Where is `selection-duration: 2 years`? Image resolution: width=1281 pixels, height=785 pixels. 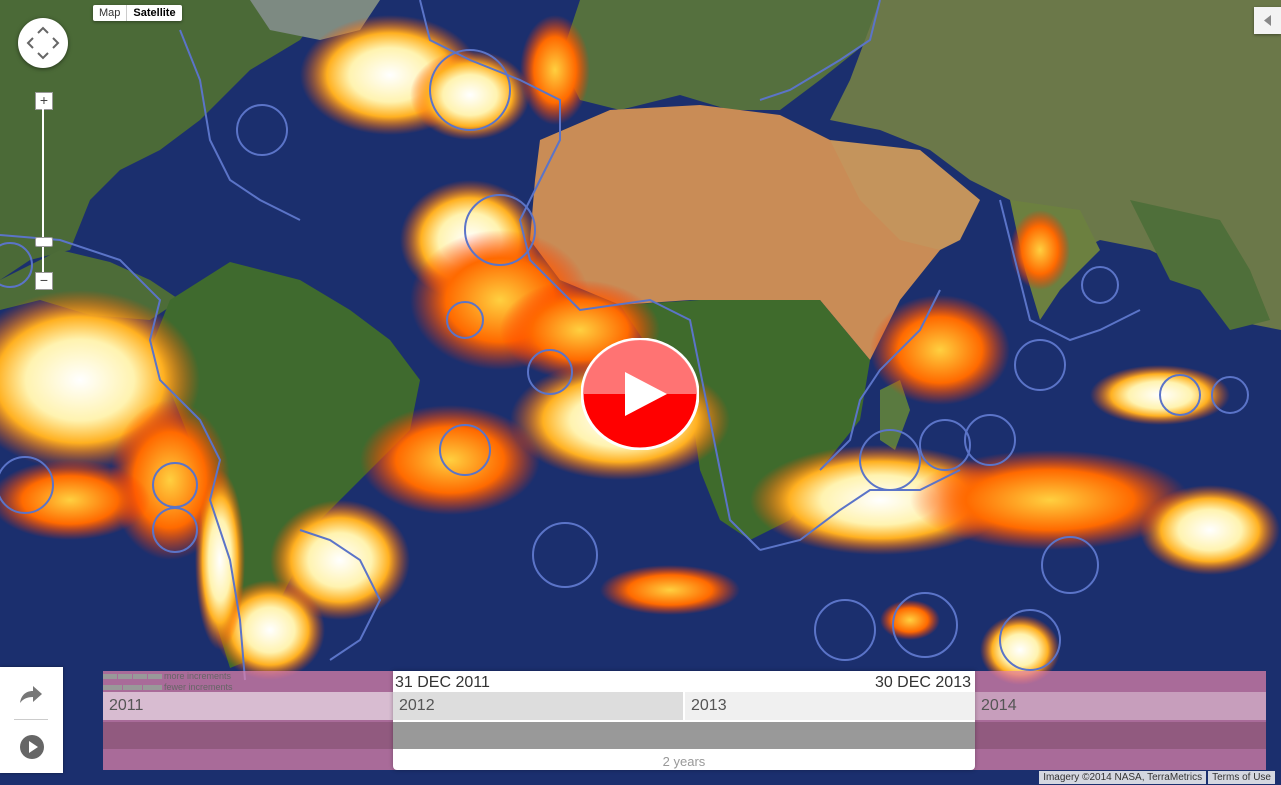
selection-duration: 2 years is located at coordinates (684, 761).